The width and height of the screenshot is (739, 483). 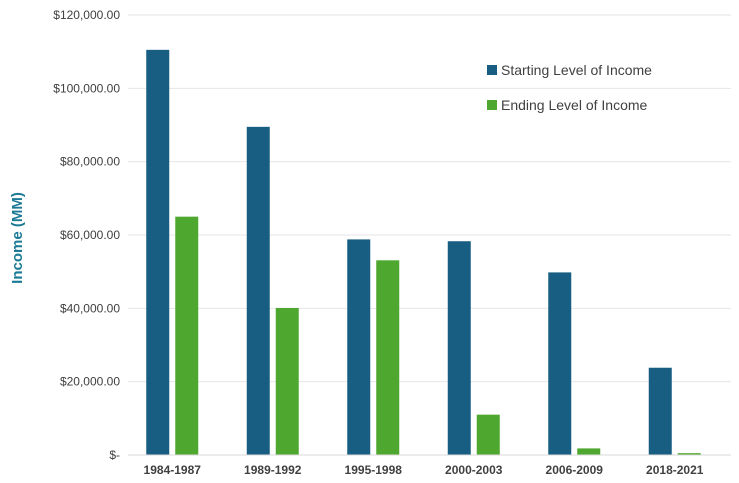 I want to click on x-category-label: 2000-2003, so click(x=474, y=470).